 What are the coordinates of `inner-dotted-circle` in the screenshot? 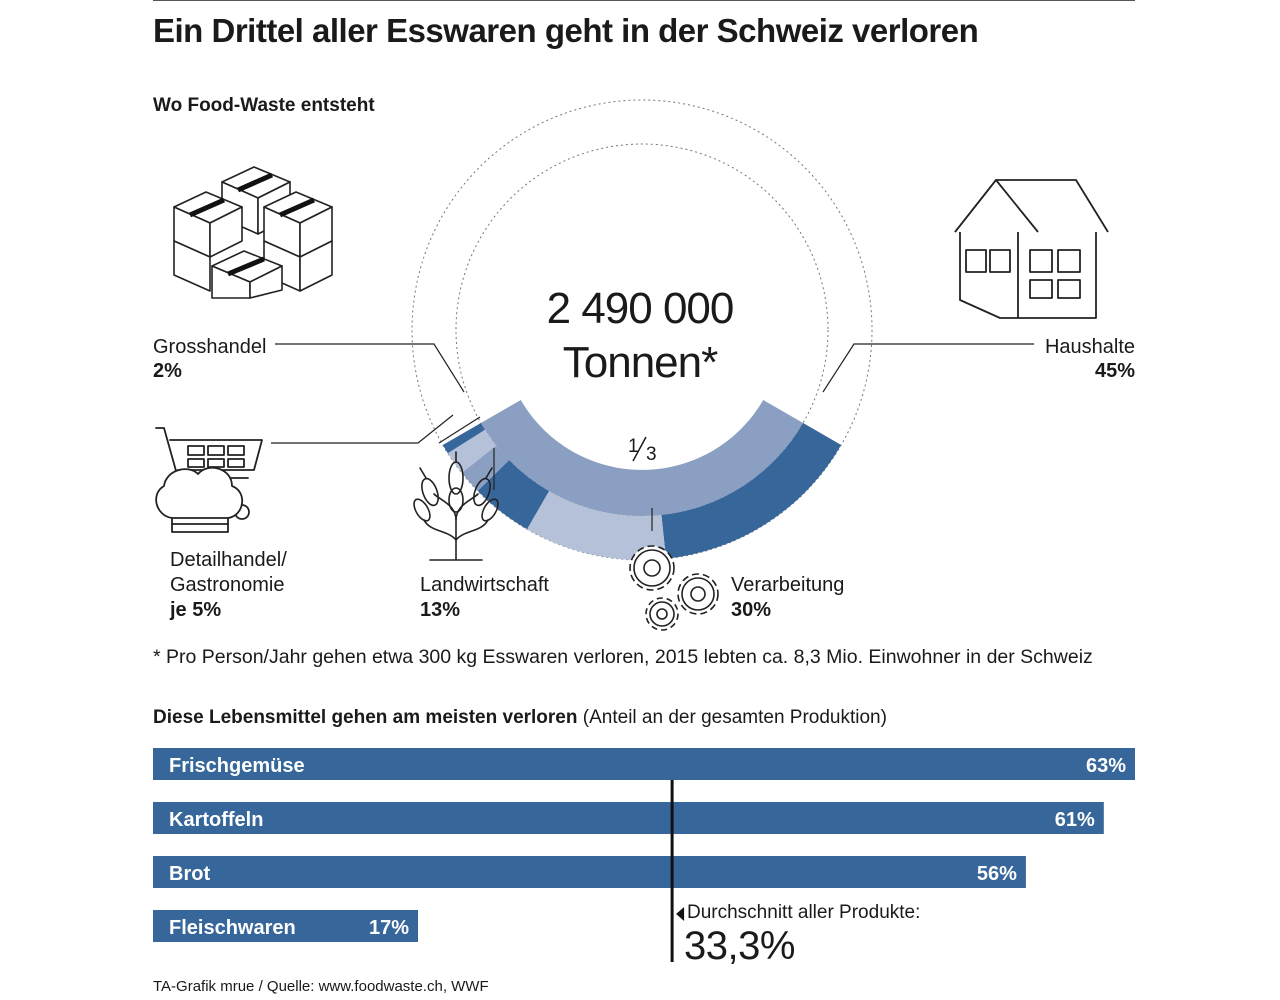 It's located at (642, 330).